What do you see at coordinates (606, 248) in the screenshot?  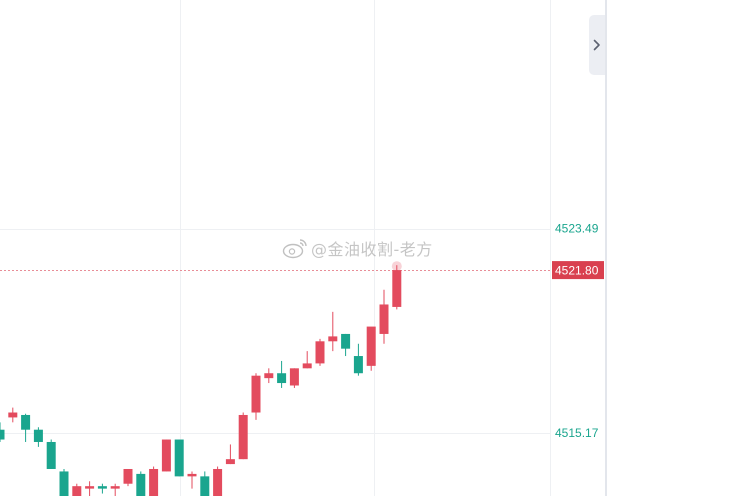 I see `panel-divider` at bounding box center [606, 248].